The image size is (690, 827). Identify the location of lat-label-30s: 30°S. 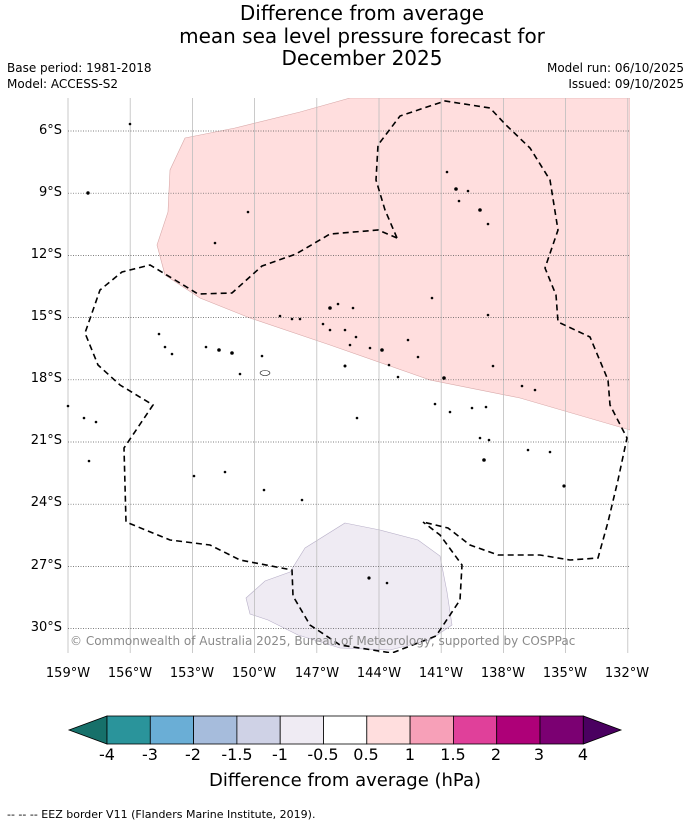
(46, 627).